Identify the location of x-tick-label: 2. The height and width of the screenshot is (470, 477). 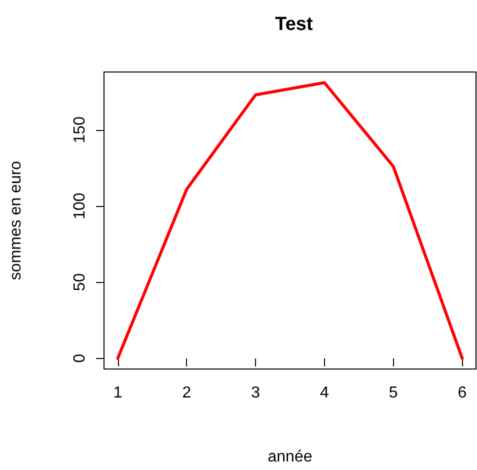
(187, 393).